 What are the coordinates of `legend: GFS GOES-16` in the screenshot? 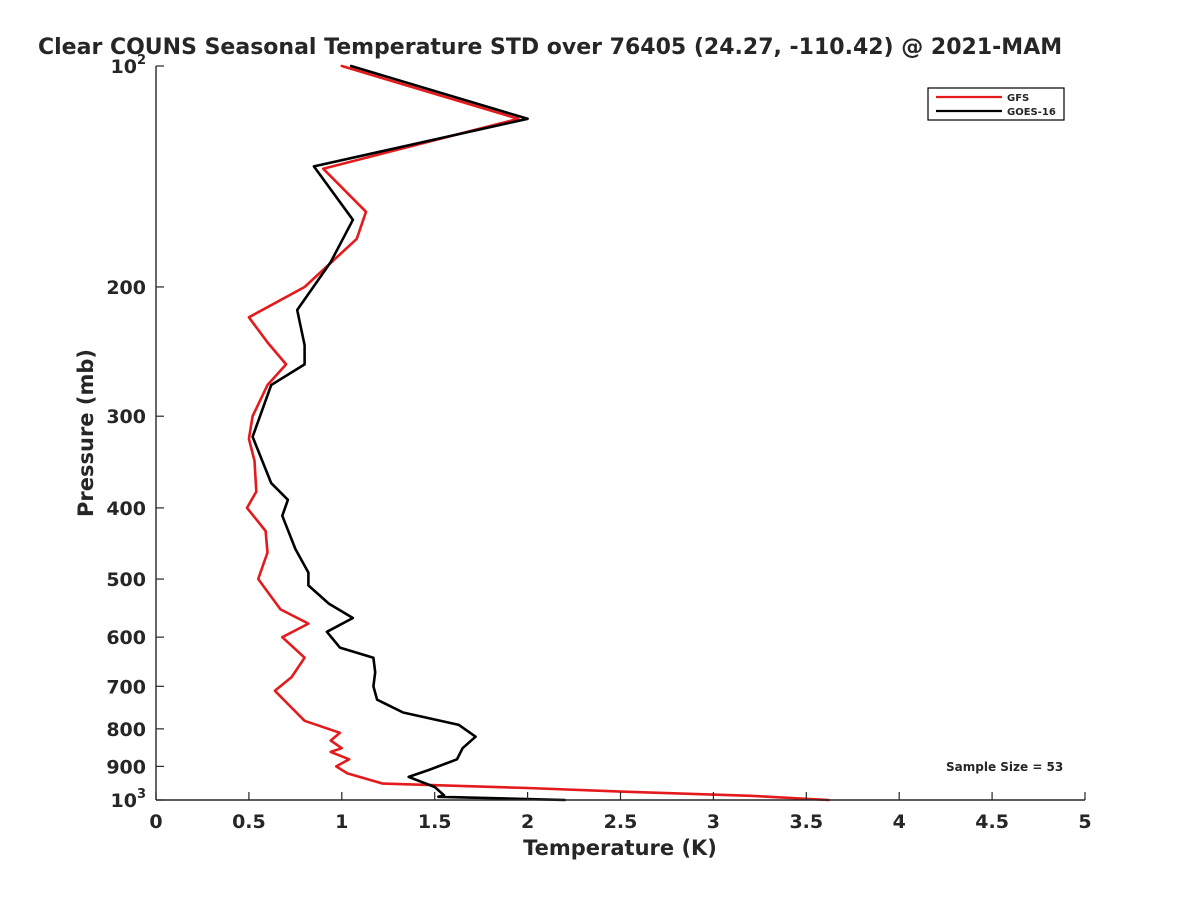 It's located at (996, 104).